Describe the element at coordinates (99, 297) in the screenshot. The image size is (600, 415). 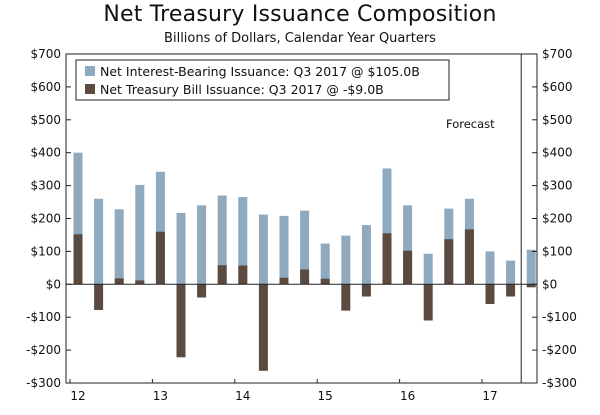
I see `bar-treasury-bill-2012Q2` at that location.